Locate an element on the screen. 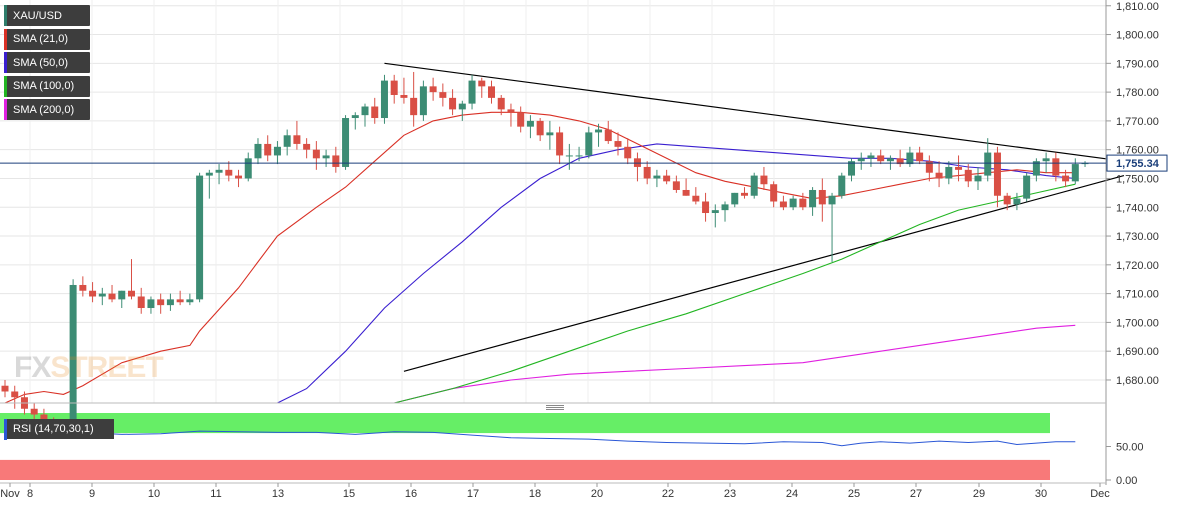  legend-item-sma50: SMA (50,0) is located at coordinates (47, 62).